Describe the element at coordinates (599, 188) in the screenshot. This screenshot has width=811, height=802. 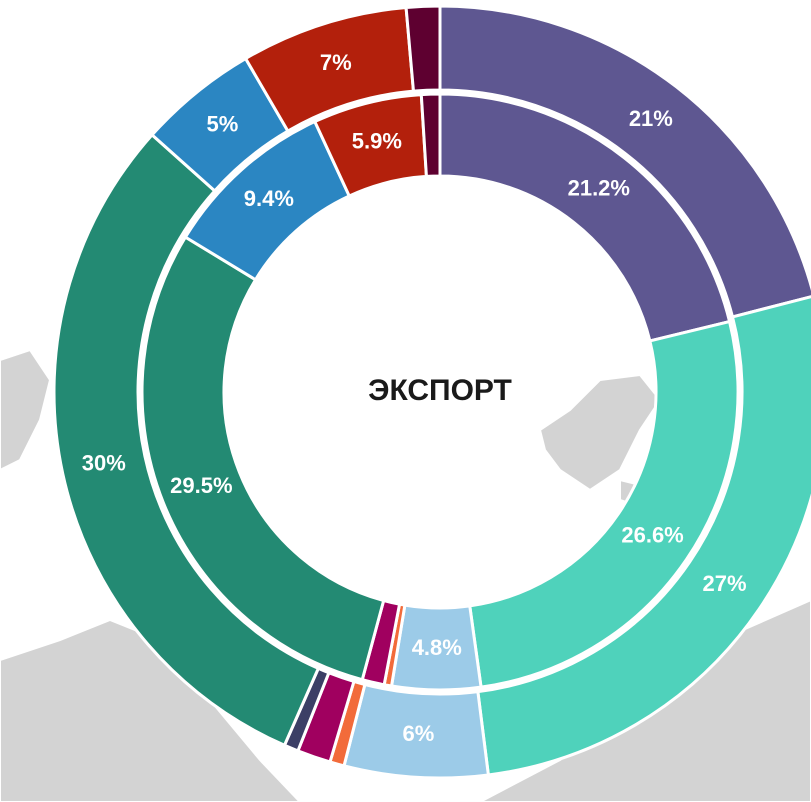
I see `data-label: 21.2%` at that location.